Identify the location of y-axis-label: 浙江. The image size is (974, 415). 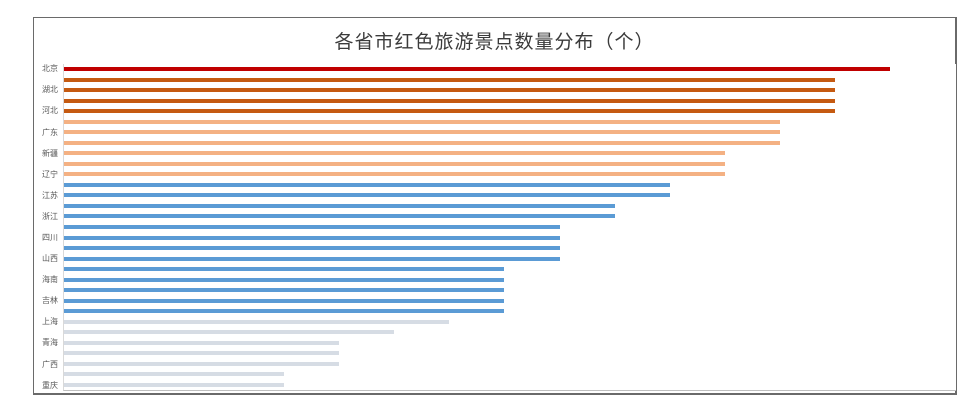
(50, 216).